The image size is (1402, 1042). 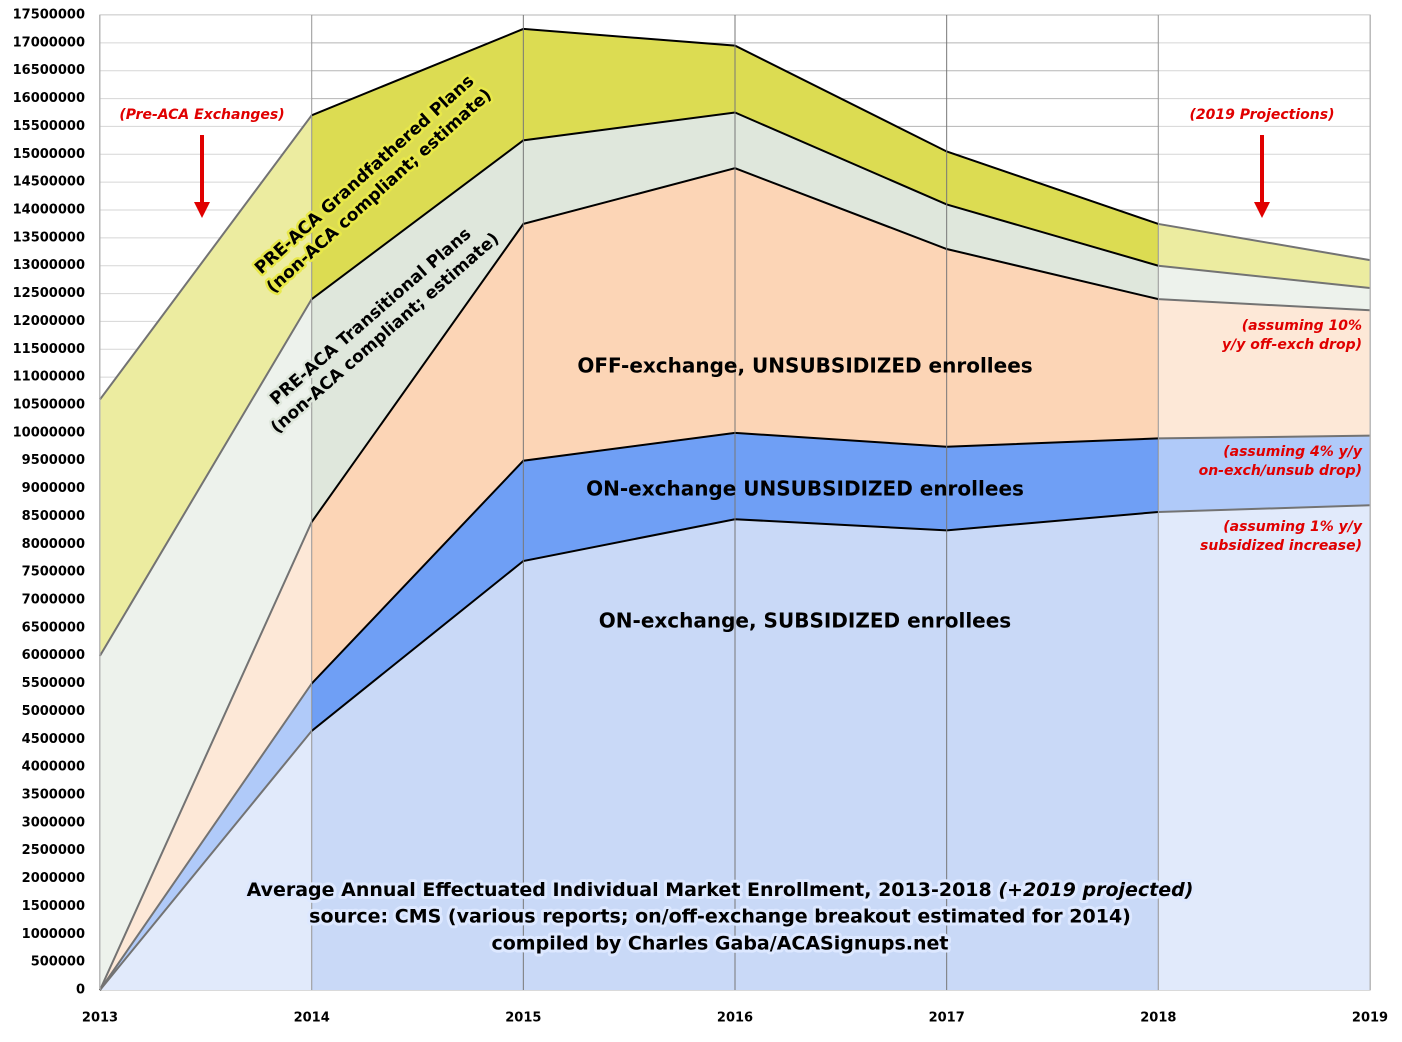 I want to click on y-tick-label: 10500000, so click(x=49, y=405).